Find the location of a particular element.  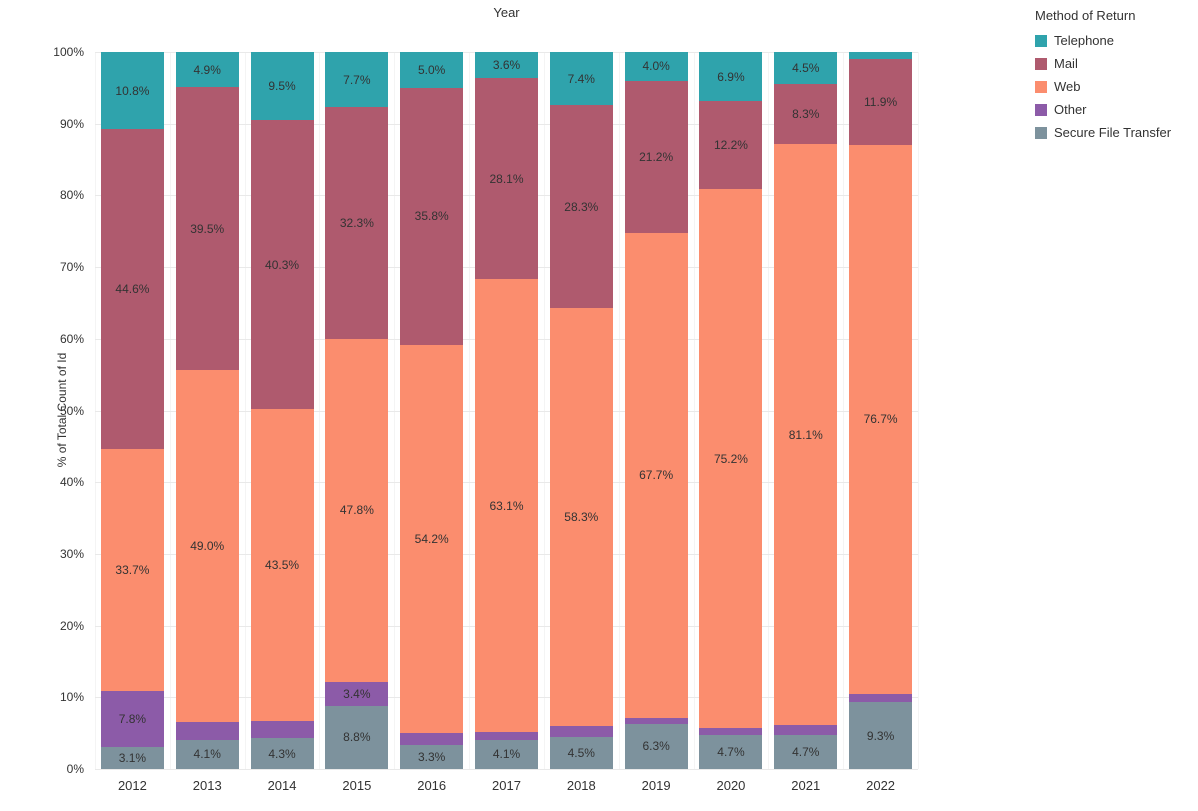

column-gridline is located at coordinates (918, 410).